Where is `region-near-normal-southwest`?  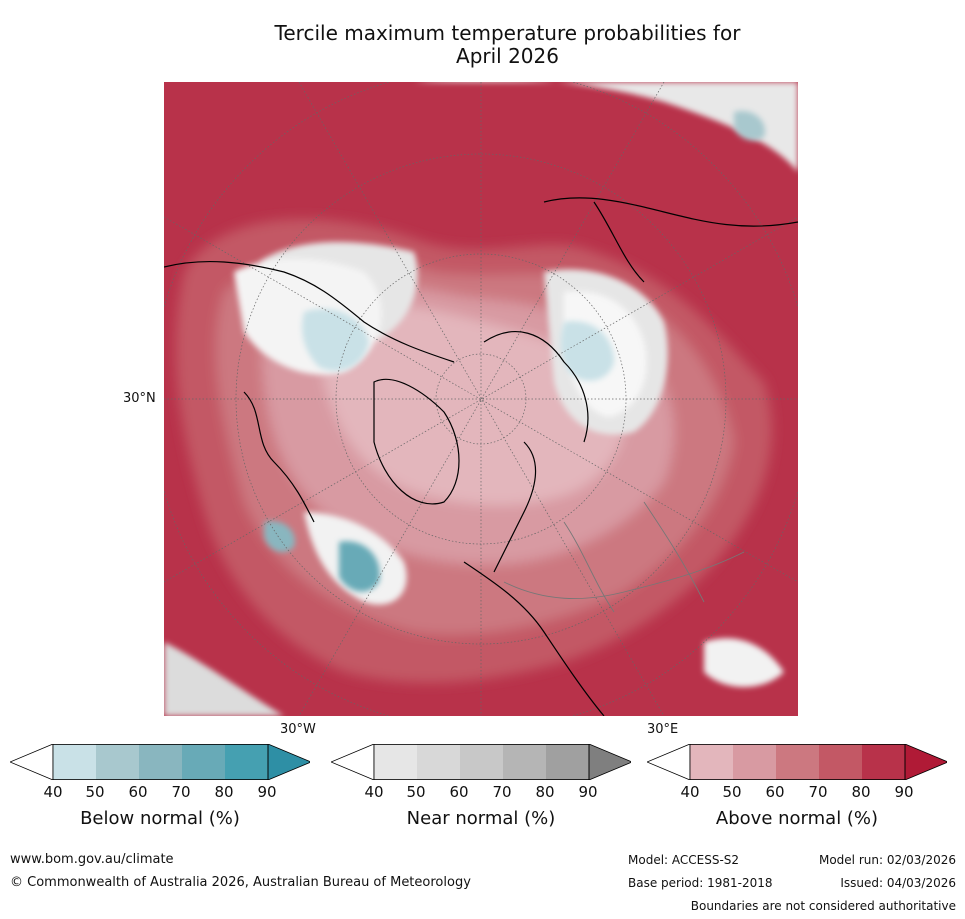 region-near-normal-southwest is located at coordinates (224, 679).